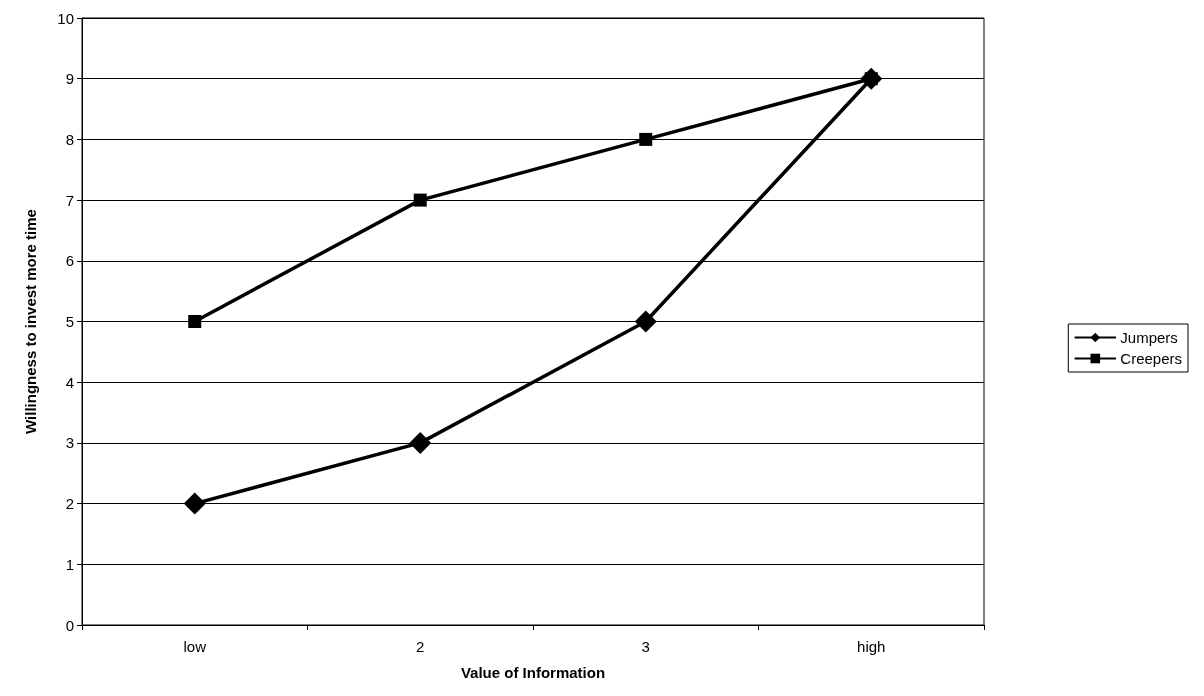 The width and height of the screenshot is (1204, 696). Describe the element at coordinates (871, 646) in the screenshot. I see `x-tick-label: high` at that location.